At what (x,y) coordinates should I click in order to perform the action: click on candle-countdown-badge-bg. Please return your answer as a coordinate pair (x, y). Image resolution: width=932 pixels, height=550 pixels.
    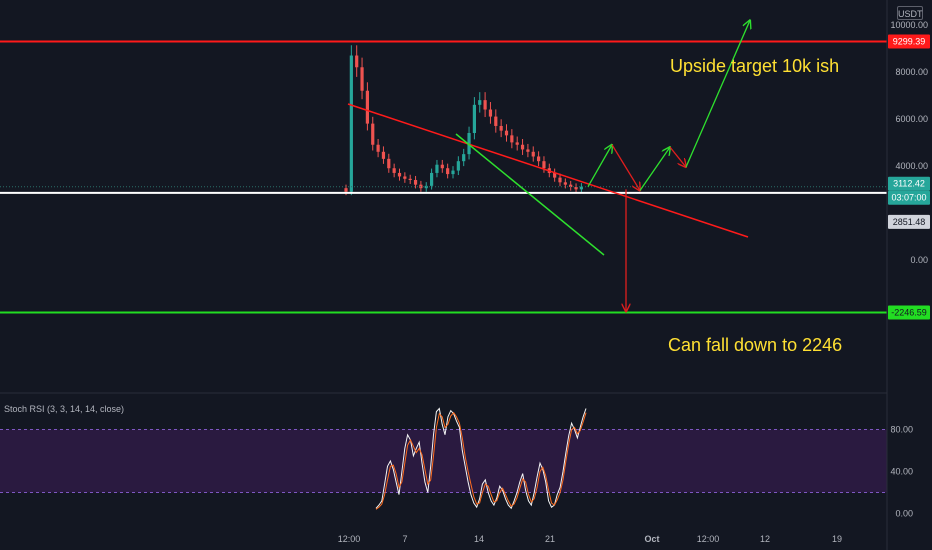
    Looking at the image, I should click on (909, 197).